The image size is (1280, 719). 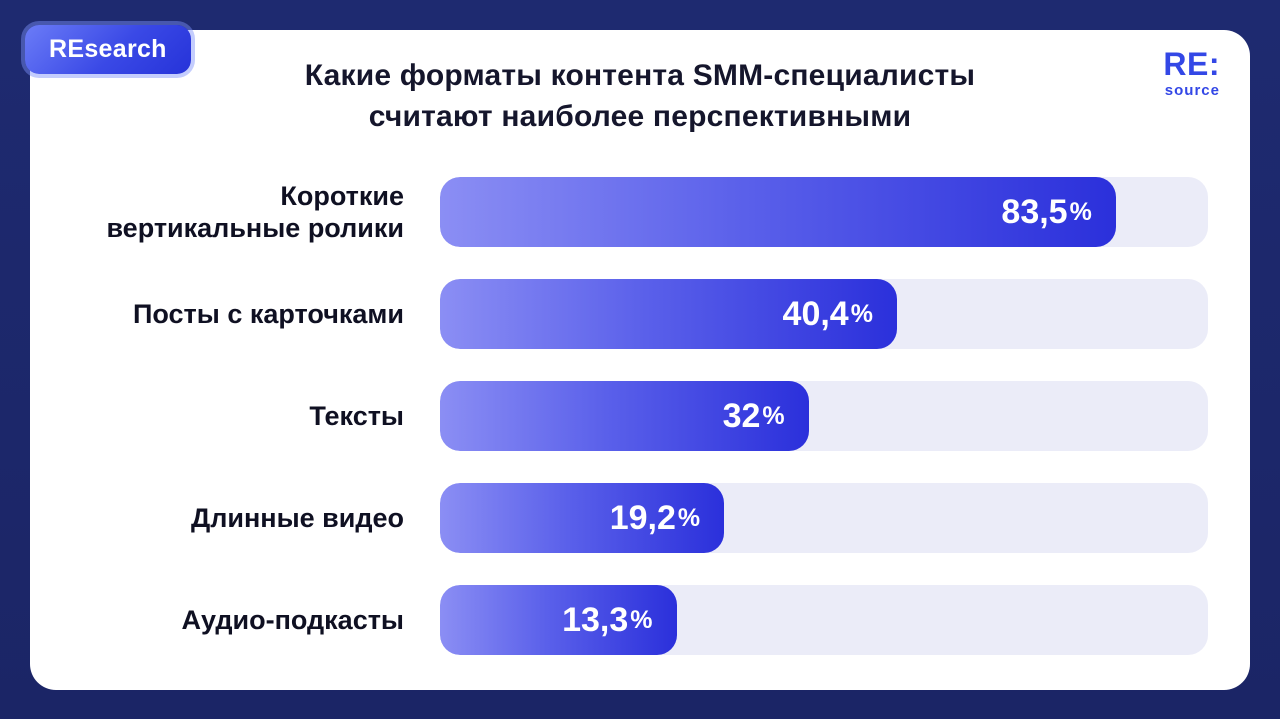 I want to click on chart-title-line1: Какие форматы контента SMM-специалисты, so click(x=640, y=75).